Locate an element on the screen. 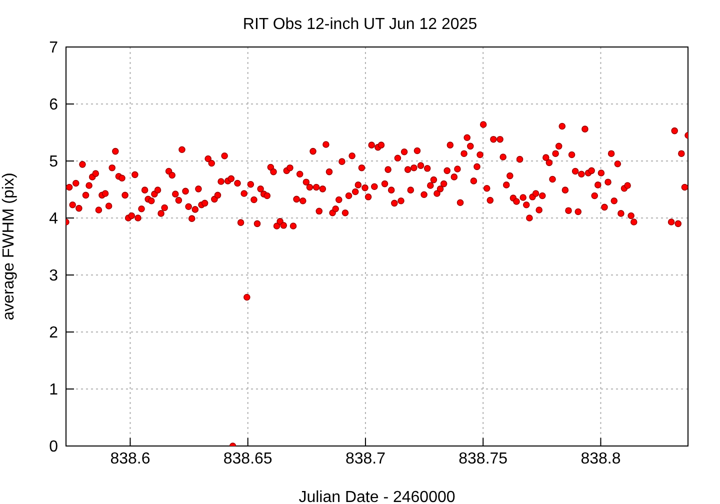 This screenshot has height=504, width=720. x-tick-label: 838.6 is located at coordinates (130, 459).